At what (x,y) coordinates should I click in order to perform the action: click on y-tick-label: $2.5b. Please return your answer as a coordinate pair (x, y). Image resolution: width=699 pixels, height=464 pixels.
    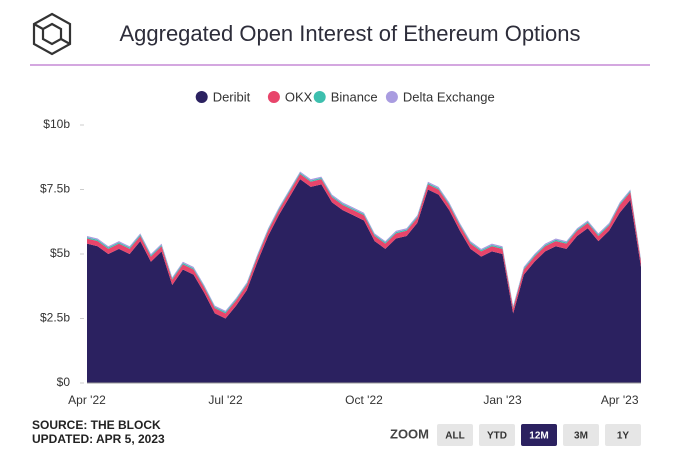
    Looking at the image, I should click on (55, 318).